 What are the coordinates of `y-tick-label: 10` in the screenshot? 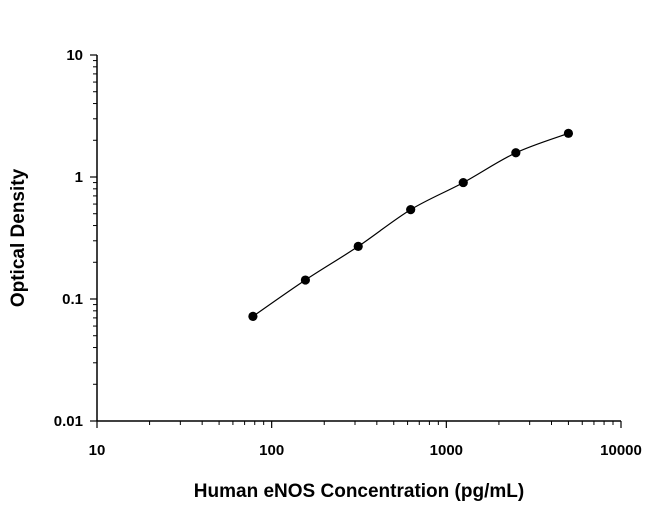 It's located at (74, 55).